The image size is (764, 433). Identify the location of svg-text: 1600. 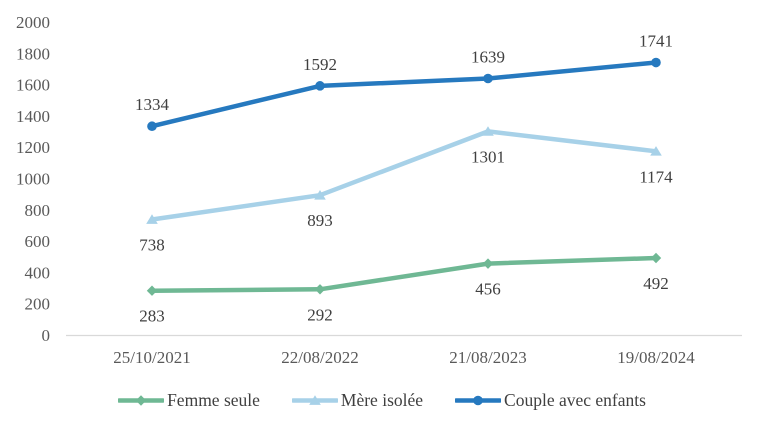
(33, 85).